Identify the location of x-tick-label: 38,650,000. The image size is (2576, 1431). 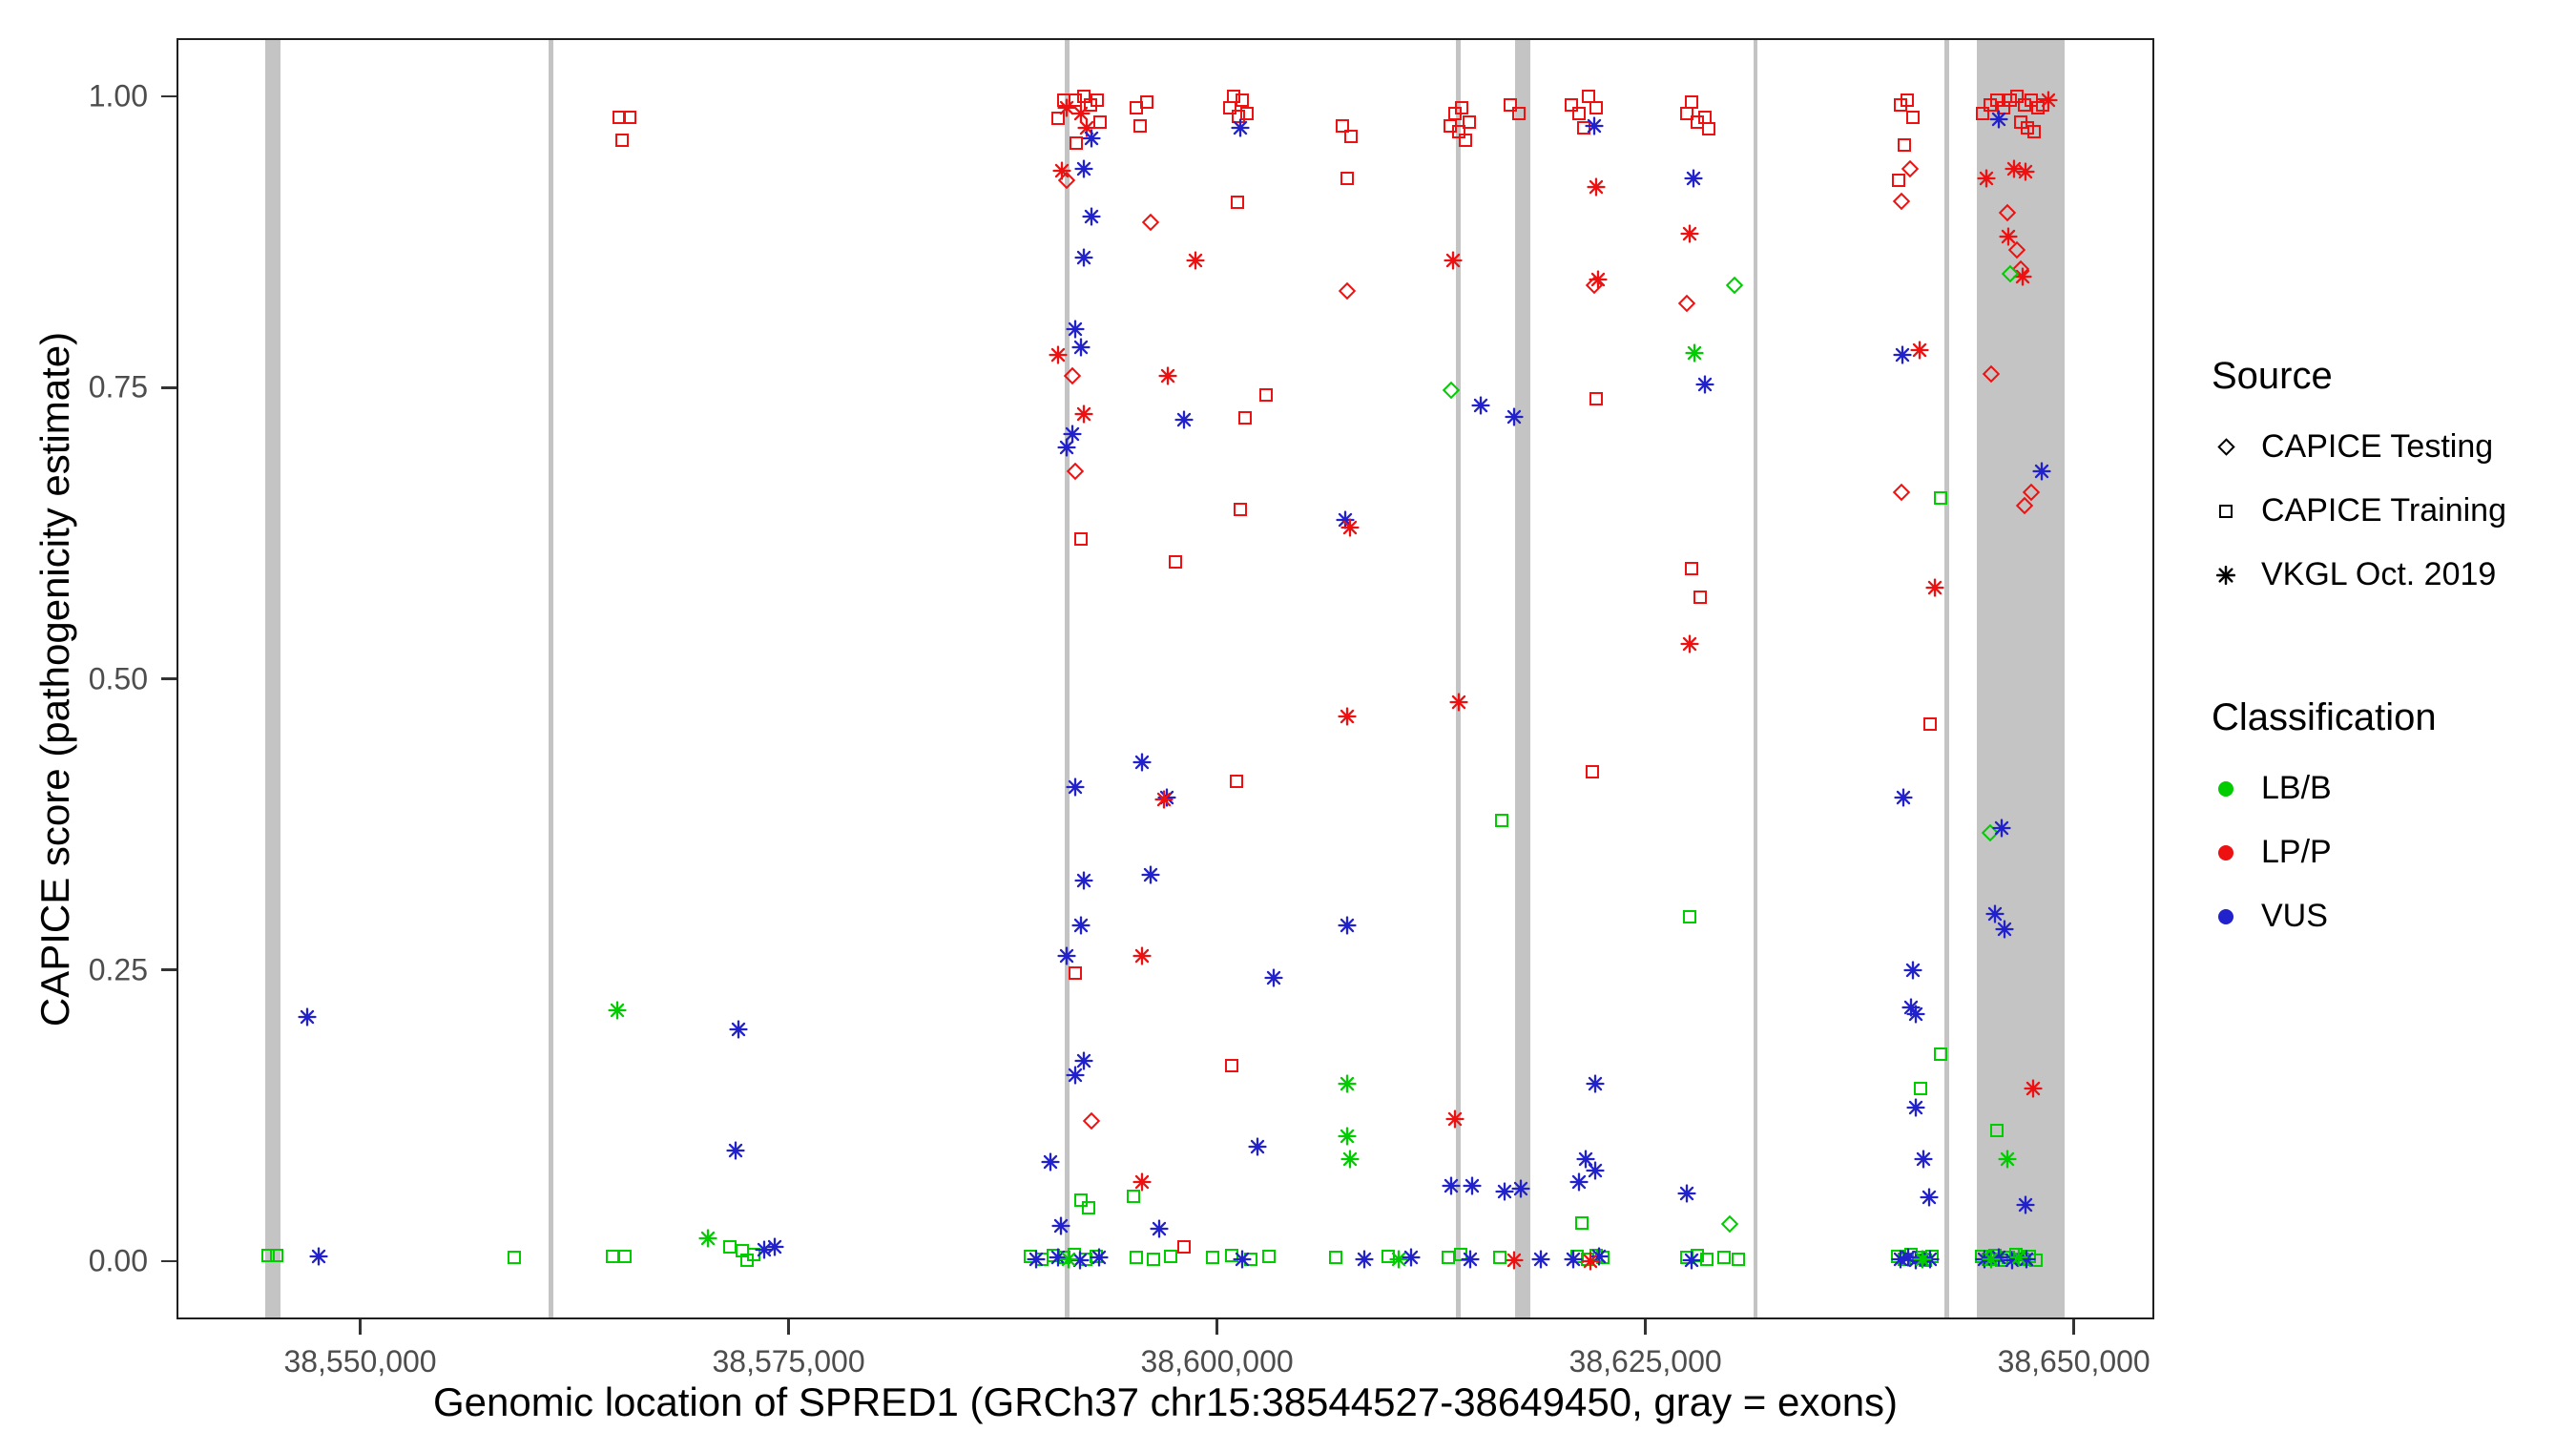
(2073, 1361).